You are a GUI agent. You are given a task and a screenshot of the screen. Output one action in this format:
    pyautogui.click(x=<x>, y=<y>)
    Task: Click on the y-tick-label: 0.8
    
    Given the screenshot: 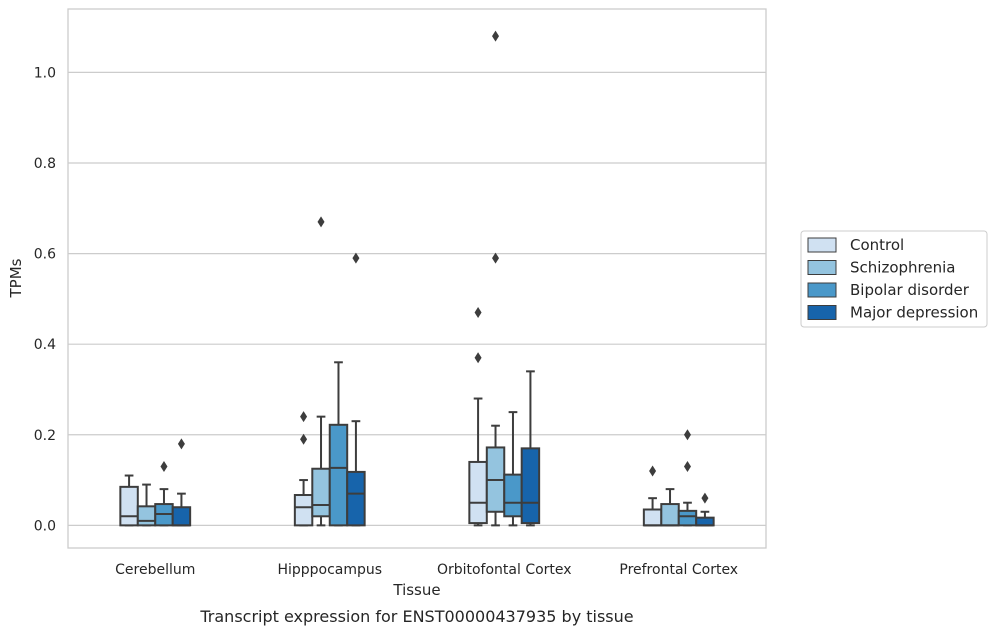 What is the action you would take?
    pyautogui.click(x=45, y=164)
    